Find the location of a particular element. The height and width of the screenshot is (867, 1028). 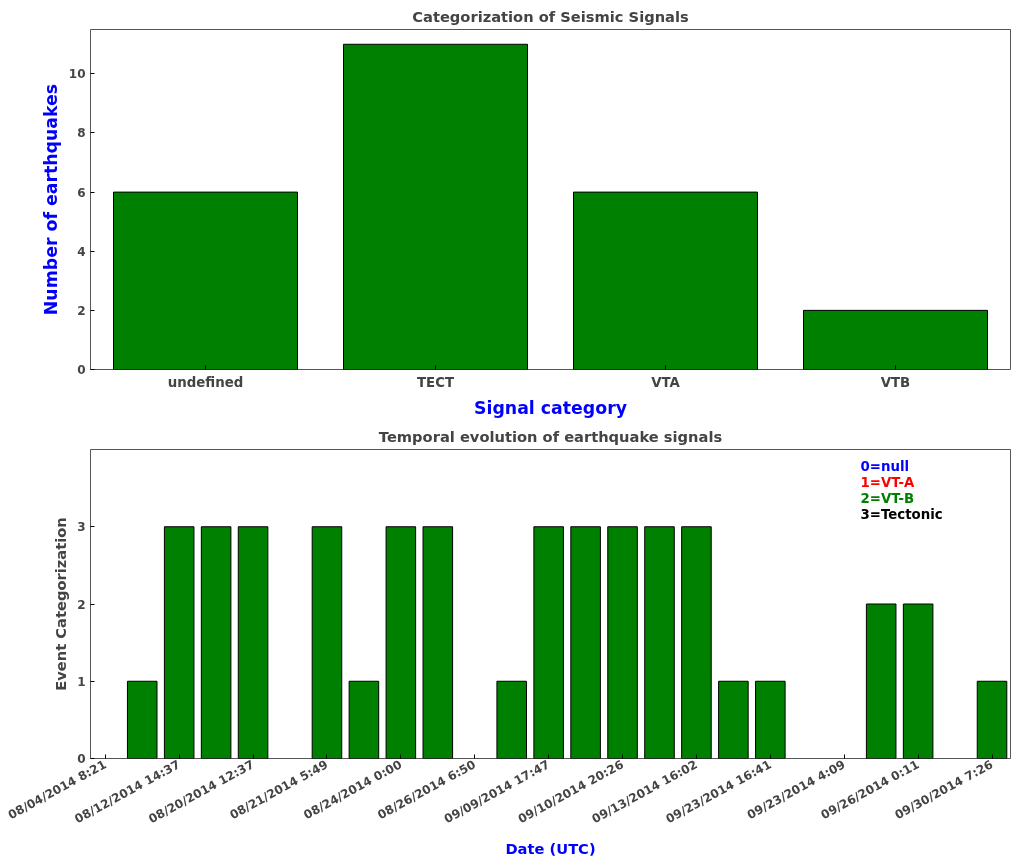

x-axis-title: Signal category is located at coordinates (550, 407).